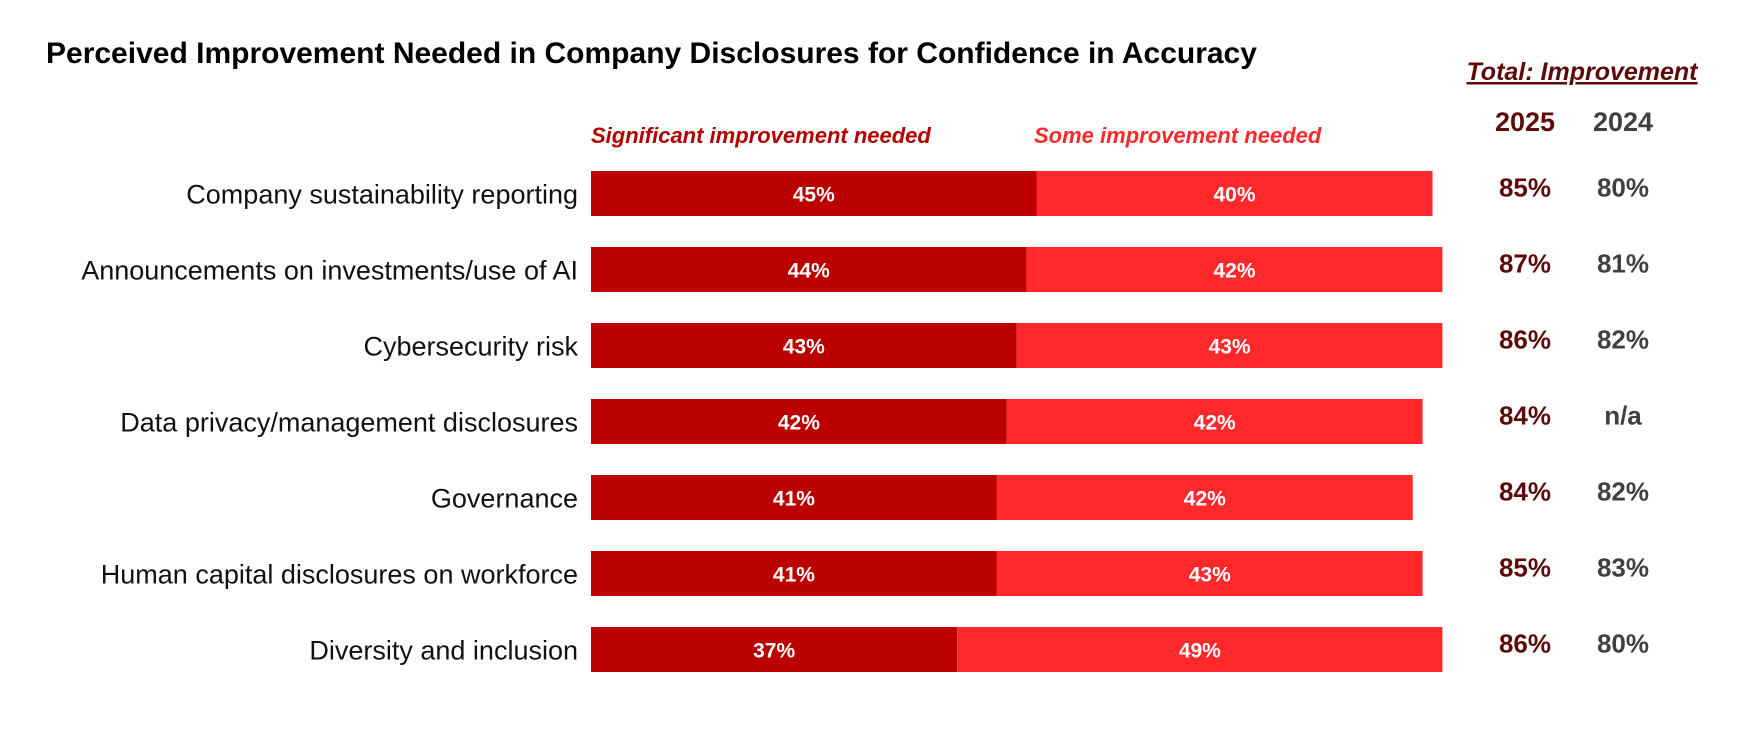 The height and width of the screenshot is (730, 1741). I want to click on total-2025-value: 87%, so click(1525, 264).